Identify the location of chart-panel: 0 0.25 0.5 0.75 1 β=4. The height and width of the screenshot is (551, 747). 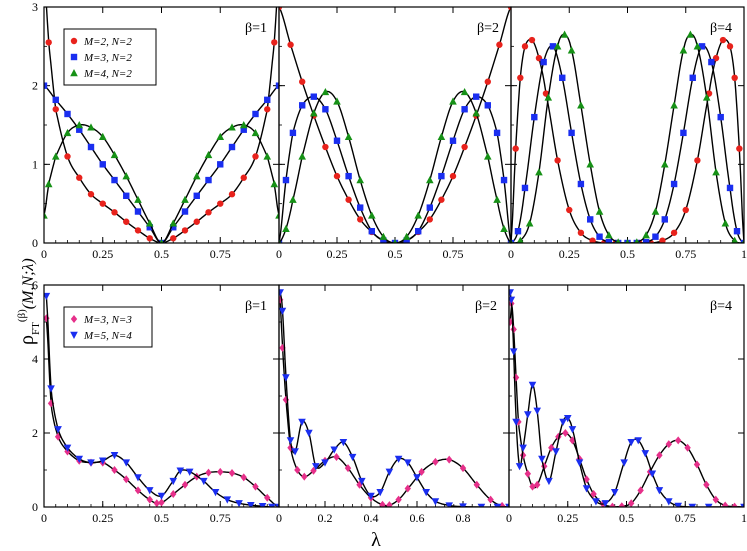
(626, 404).